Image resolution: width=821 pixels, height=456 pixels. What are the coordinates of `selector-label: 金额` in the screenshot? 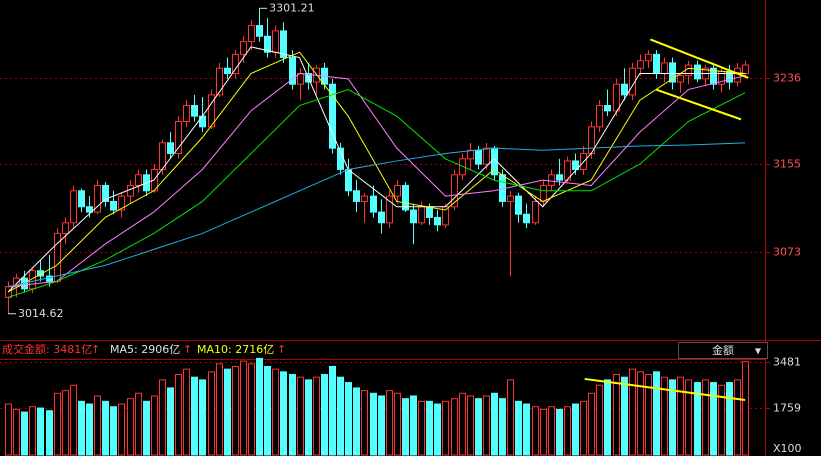 It's located at (723, 350).